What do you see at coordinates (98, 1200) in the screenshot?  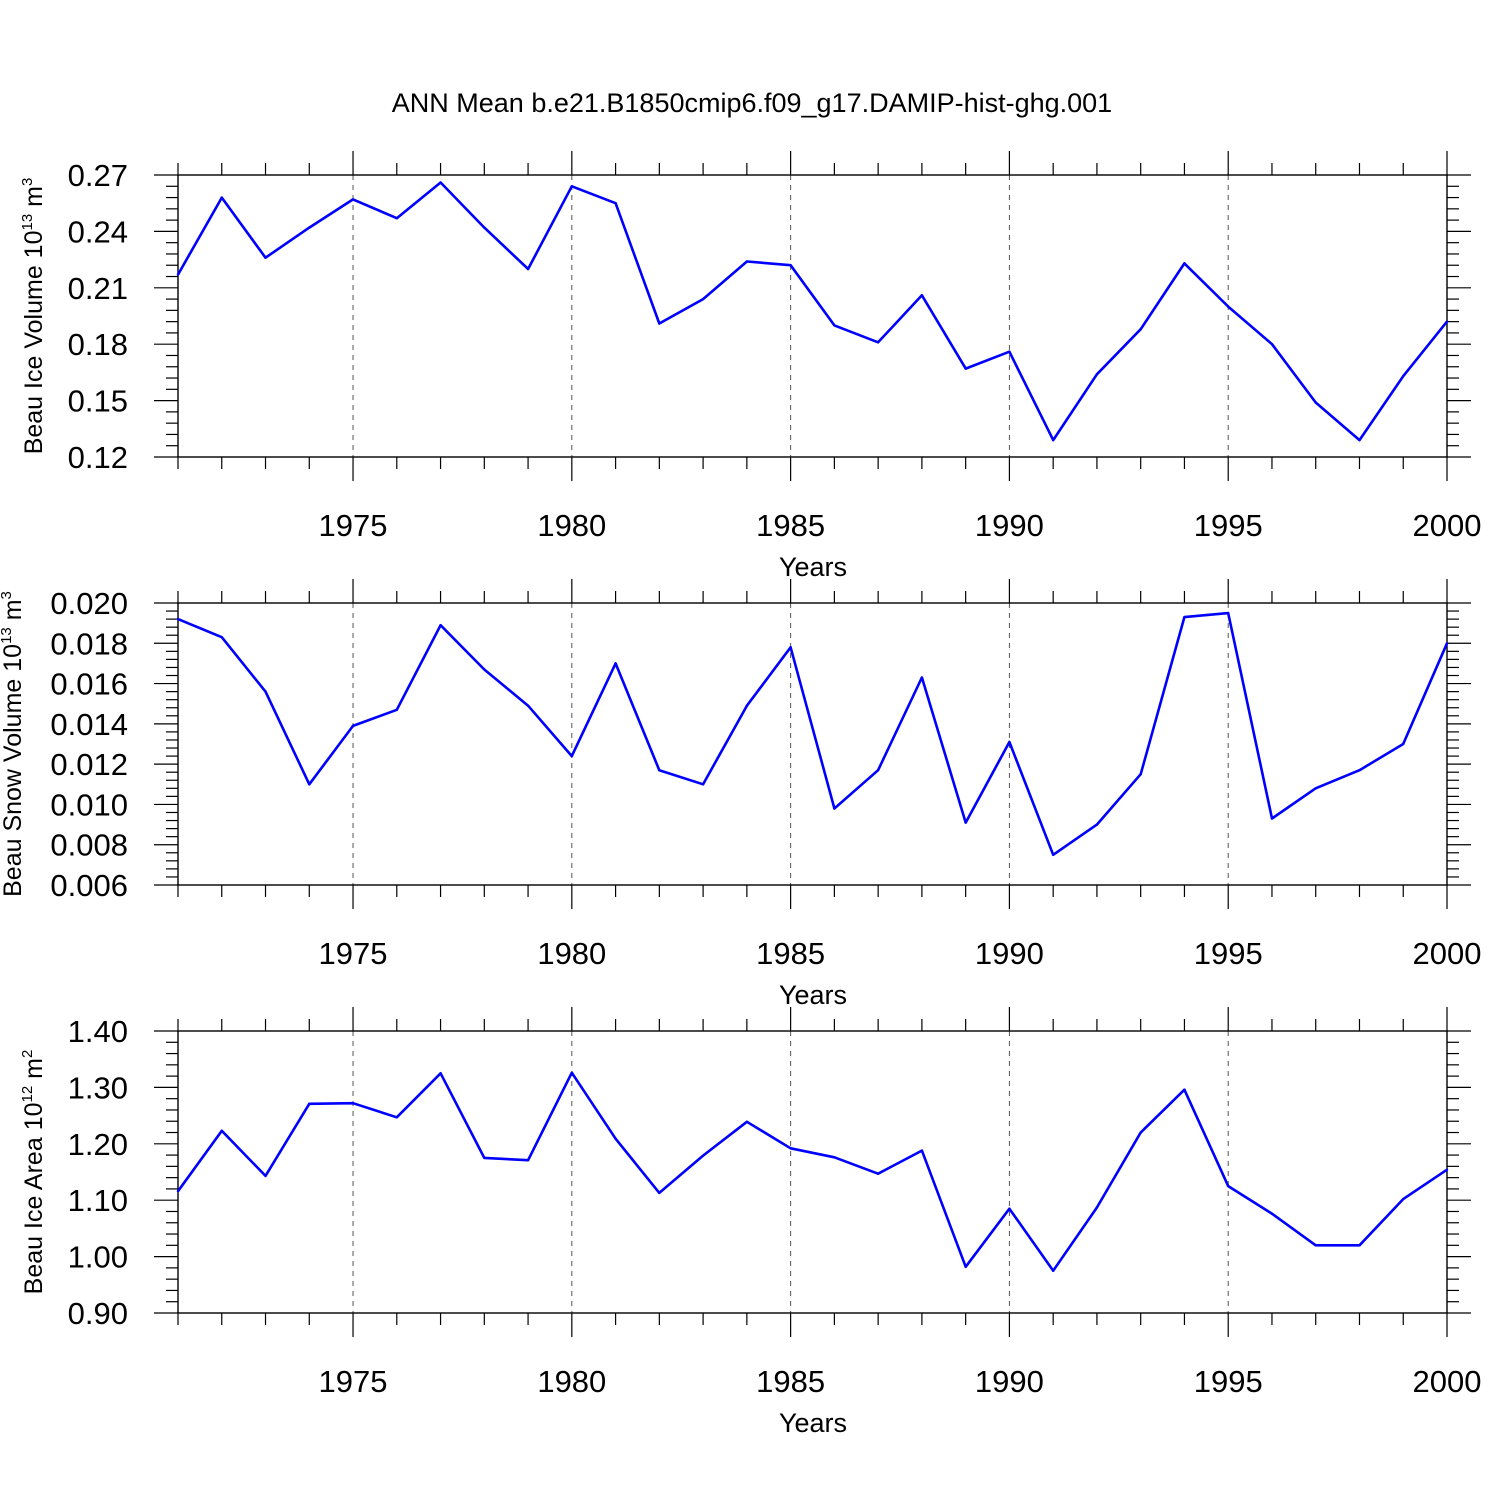 I see `y-tick-label: 1.10` at bounding box center [98, 1200].